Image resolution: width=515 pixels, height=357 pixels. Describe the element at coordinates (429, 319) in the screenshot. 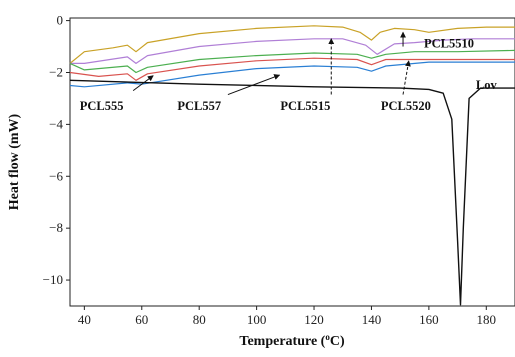

I see `x-tick-label: 160` at that location.